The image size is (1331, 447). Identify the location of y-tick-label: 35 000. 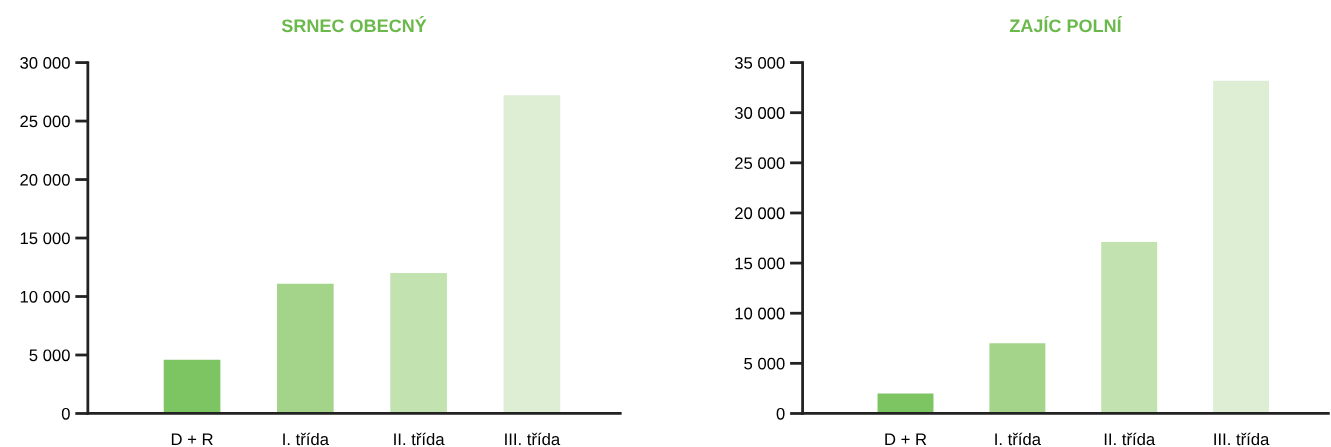
(759, 62).